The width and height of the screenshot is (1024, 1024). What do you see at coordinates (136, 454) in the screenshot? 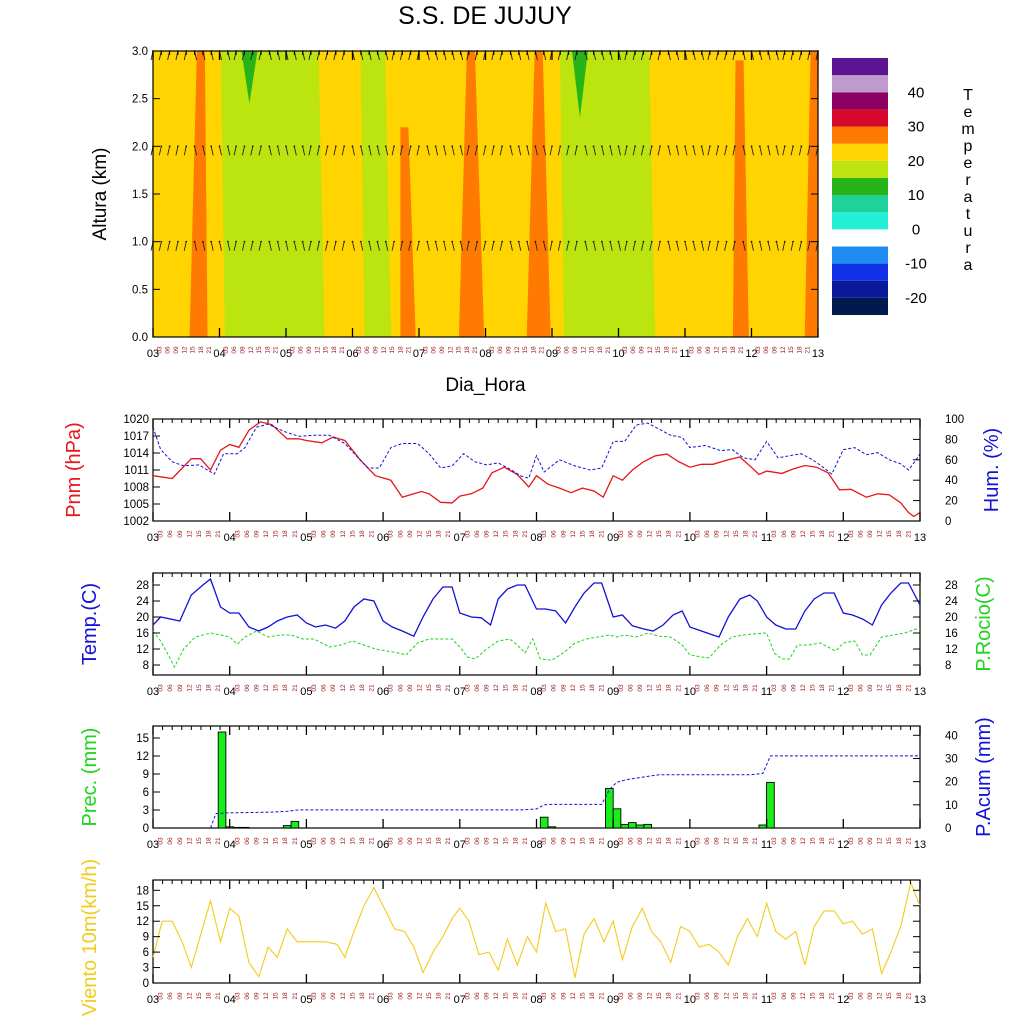
I see `p1-ytick-label-left: 1014` at bounding box center [136, 454].